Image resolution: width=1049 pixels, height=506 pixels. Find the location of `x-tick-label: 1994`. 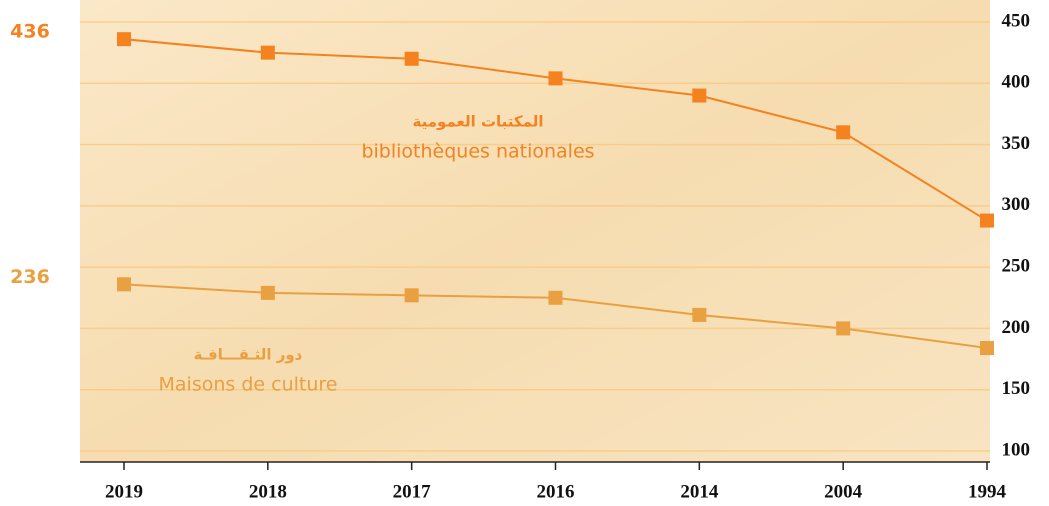

x-tick-label: 1994 is located at coordinates (987, 491).